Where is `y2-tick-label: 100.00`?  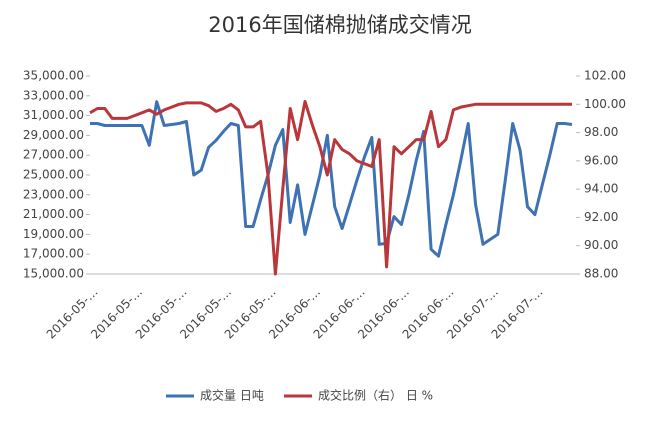
y2-tick-label: 100.00 is located at coordinates (605, 104).